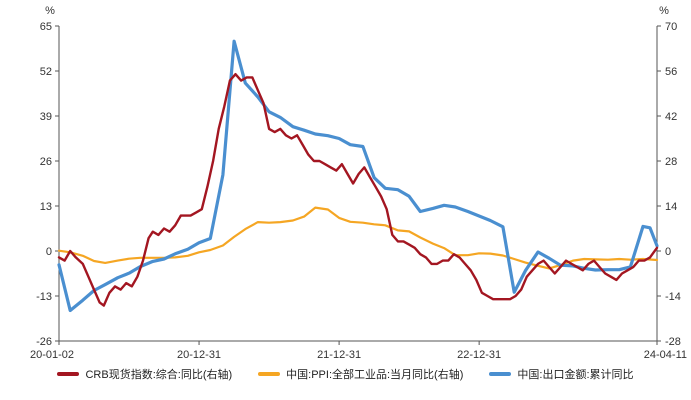  What do you see at coordinates (68, 374) in the screenshot?
I see `legend-swatch-crb` at bounding box center [68, 374].